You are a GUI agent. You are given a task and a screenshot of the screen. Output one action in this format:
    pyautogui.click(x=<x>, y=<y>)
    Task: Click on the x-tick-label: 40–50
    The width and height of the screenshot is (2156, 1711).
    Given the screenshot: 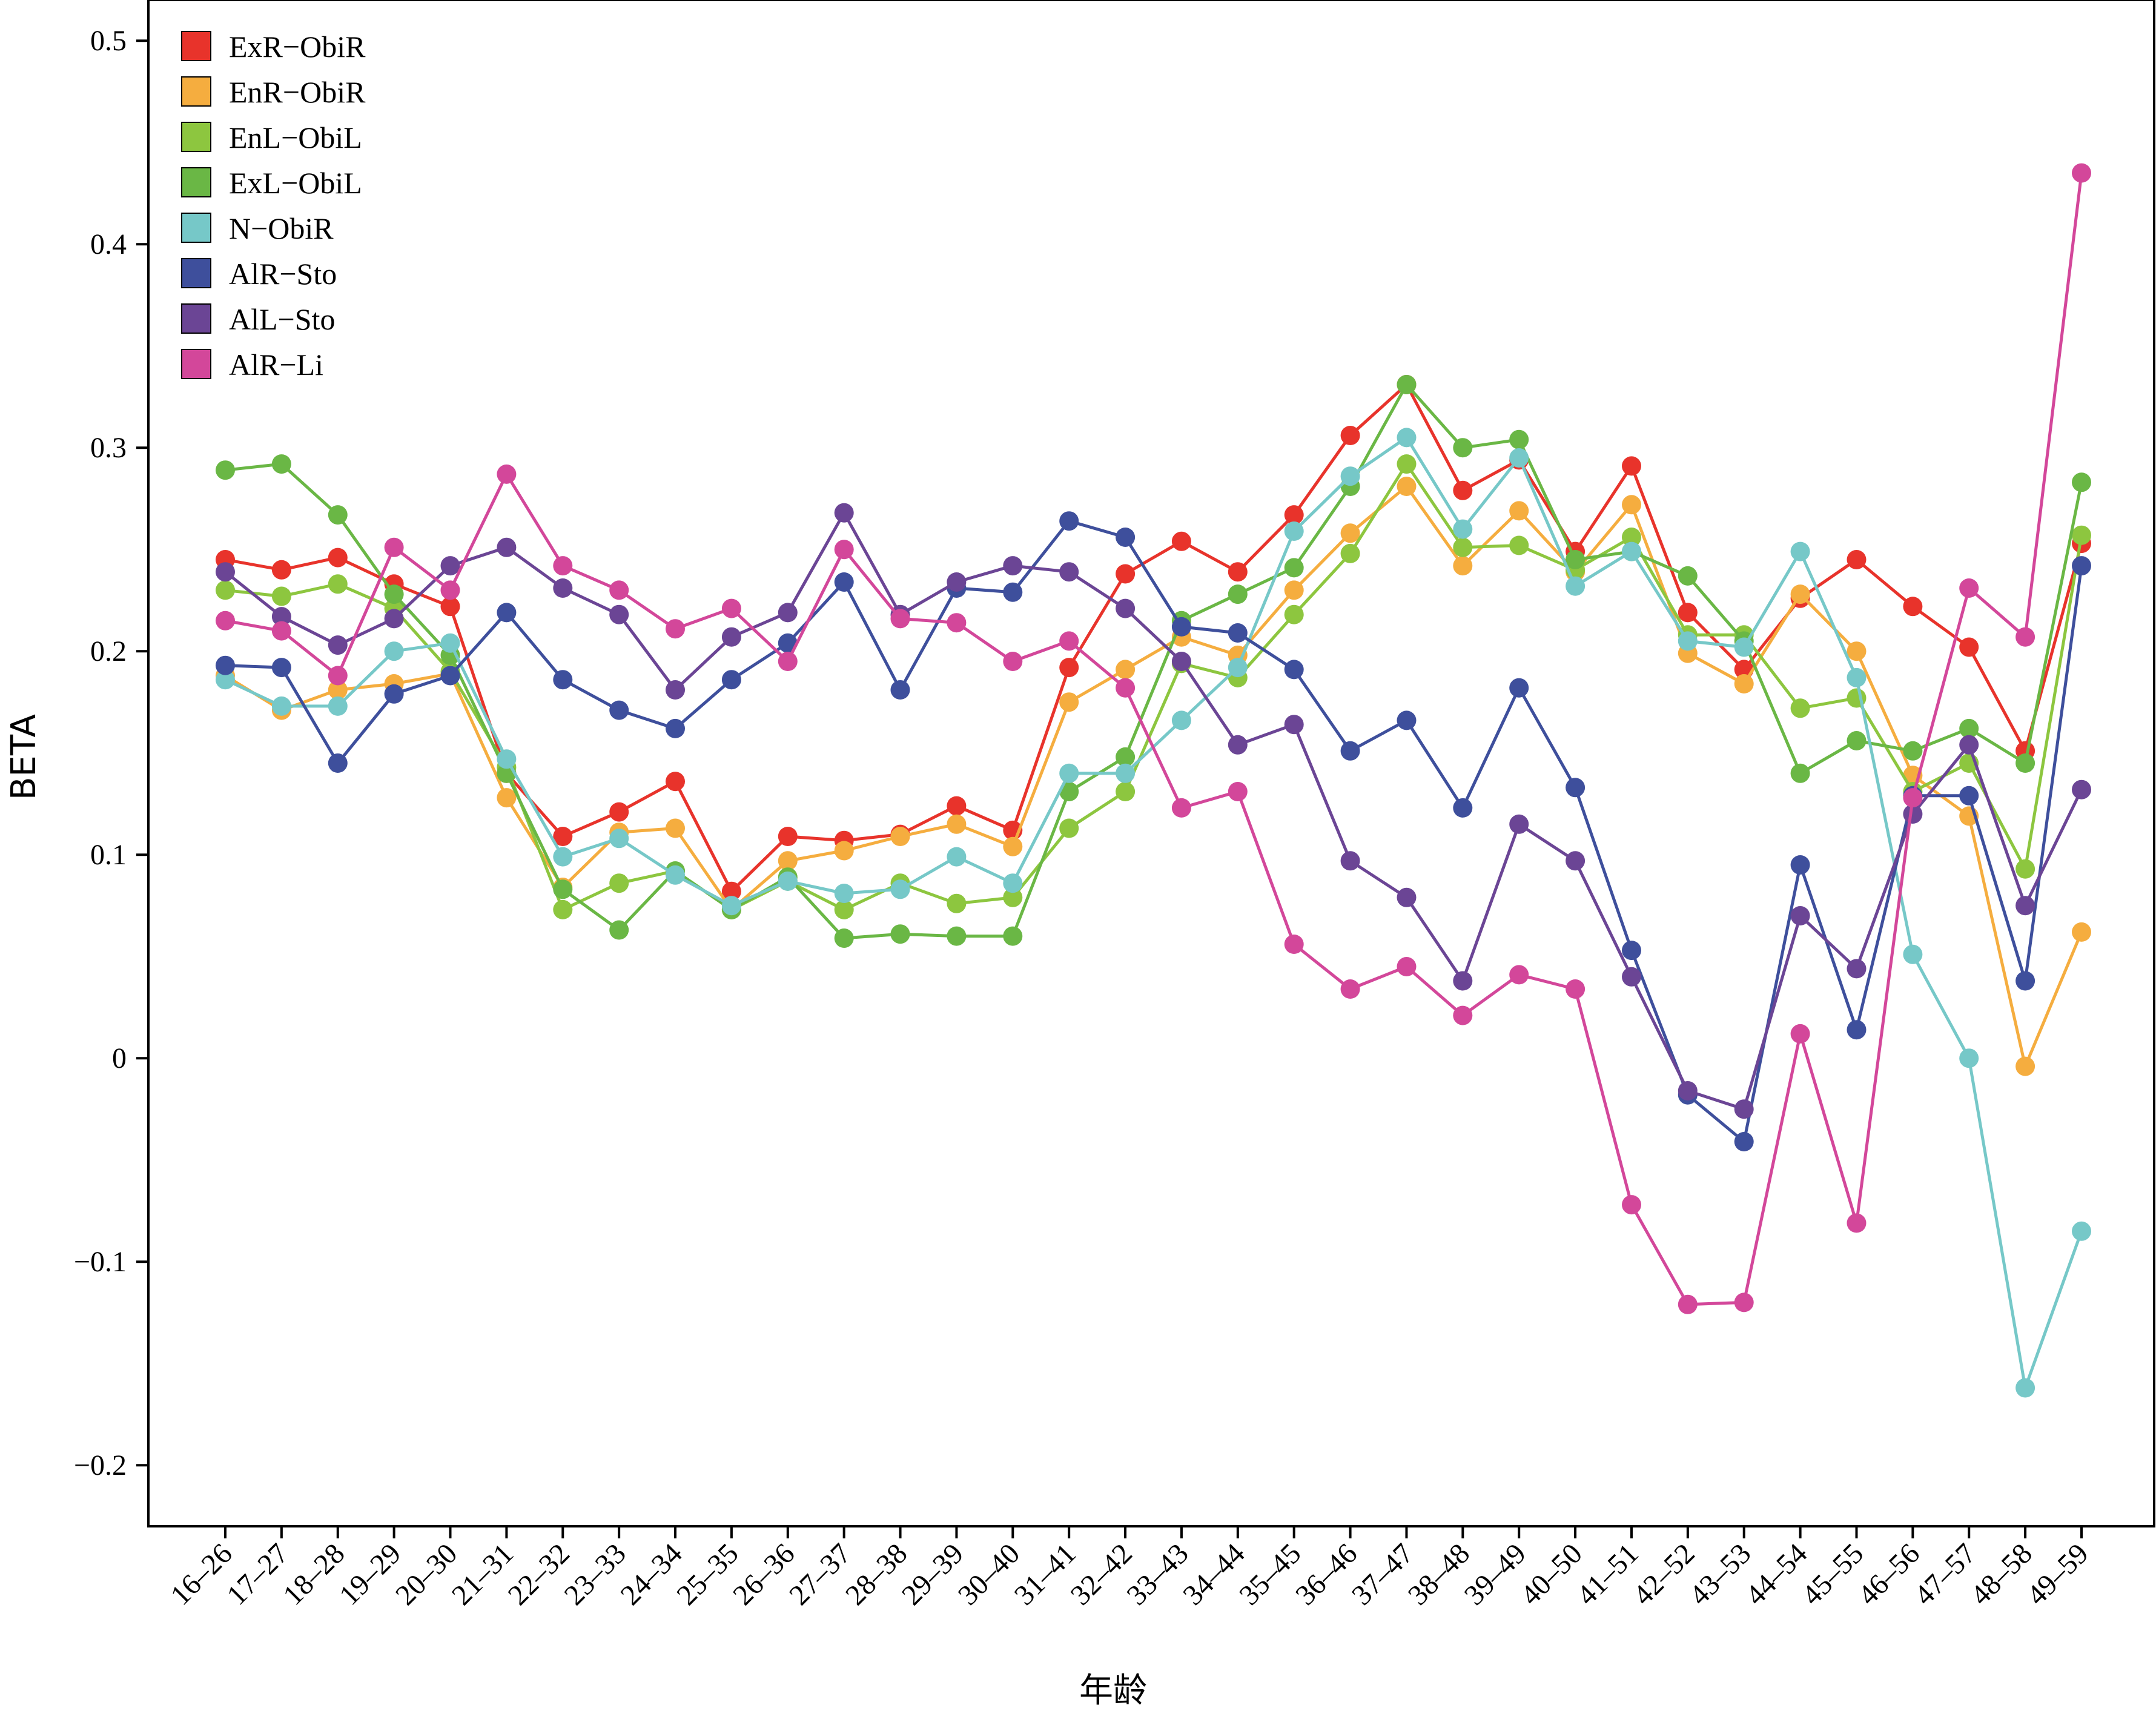 What is the action you would take?
    pyautogui.click(x=1552, y=1574)
    